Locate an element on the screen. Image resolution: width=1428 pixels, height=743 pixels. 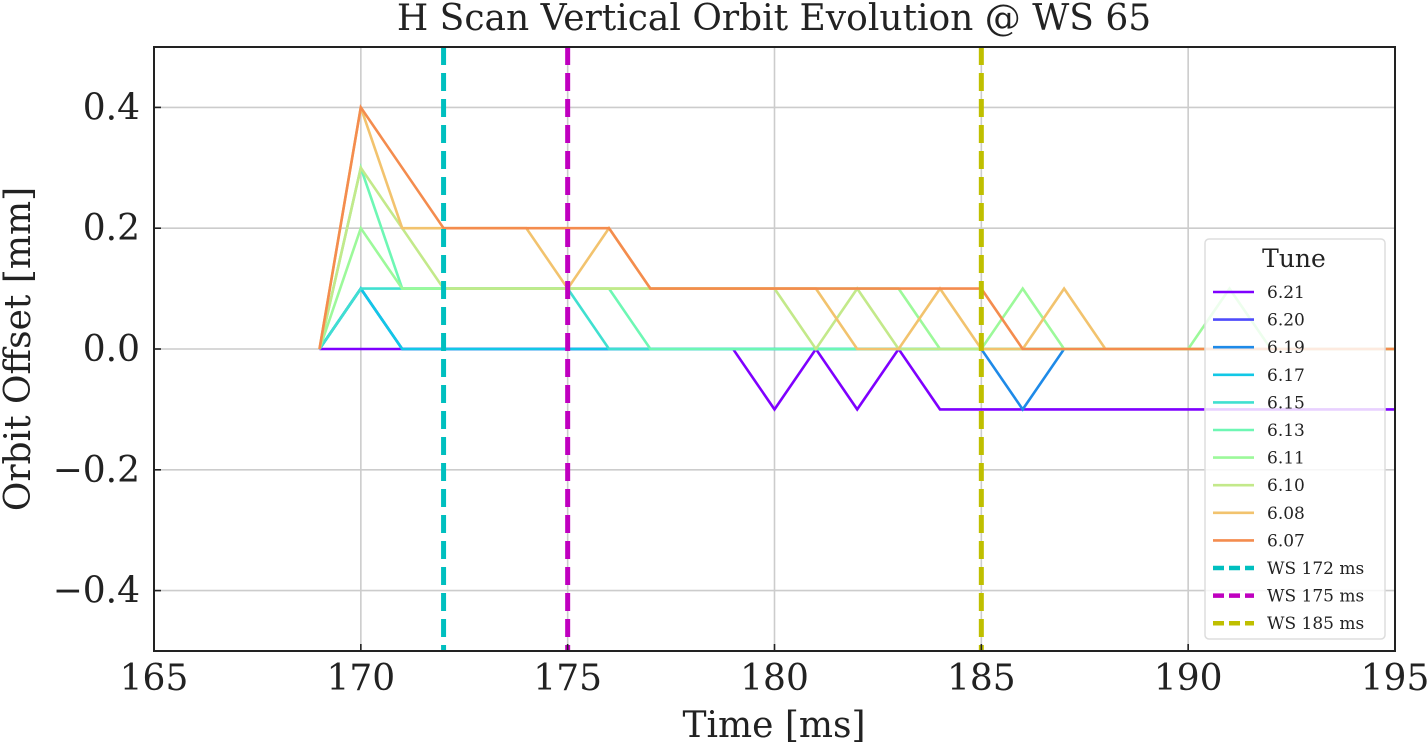
legend-label: 6.13 is located at coordinates (1286, 431).